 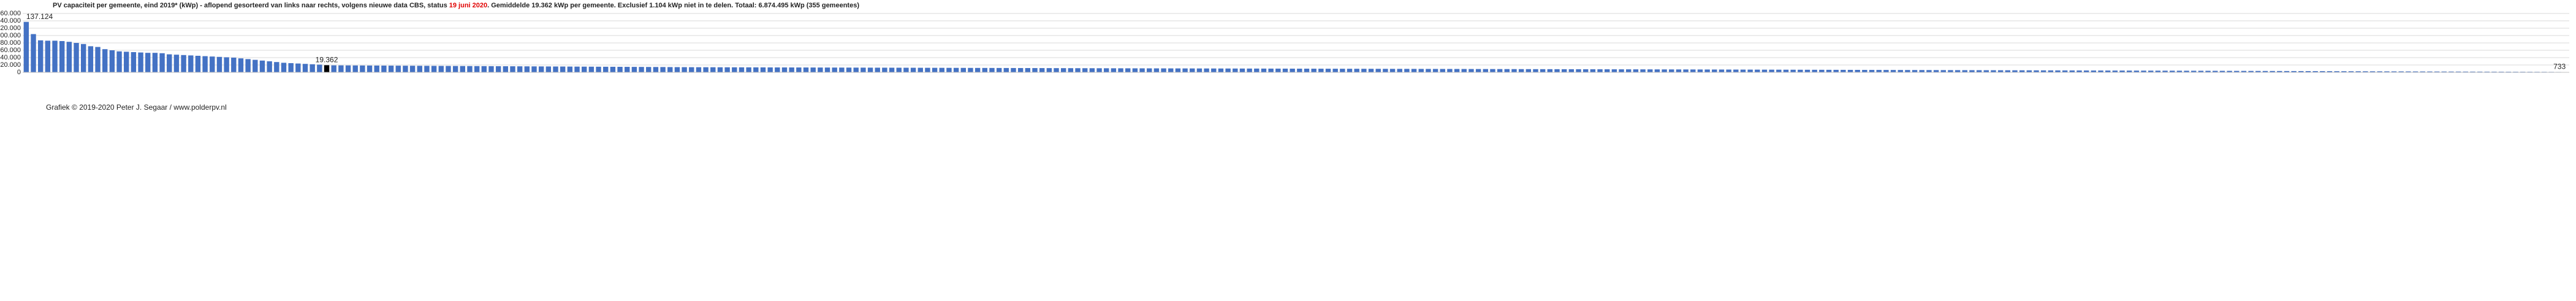 What do you see at coordinates (10, 13) in the screenshot?
I see `y-tick-label: 160.000` at bounding box center [10, 13].